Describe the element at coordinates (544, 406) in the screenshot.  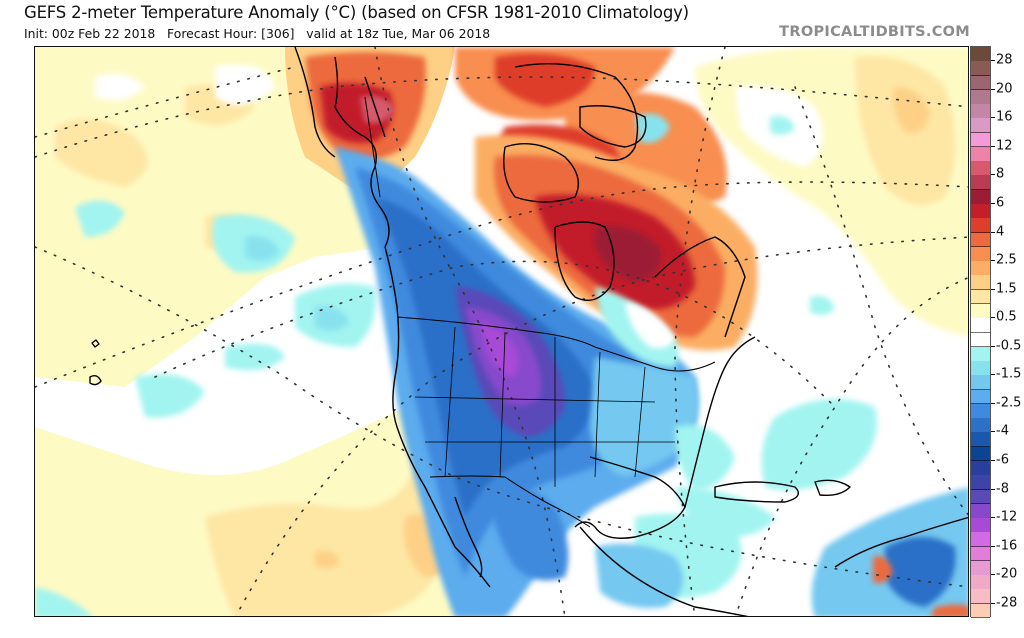
I see `border-us-states` at that location.